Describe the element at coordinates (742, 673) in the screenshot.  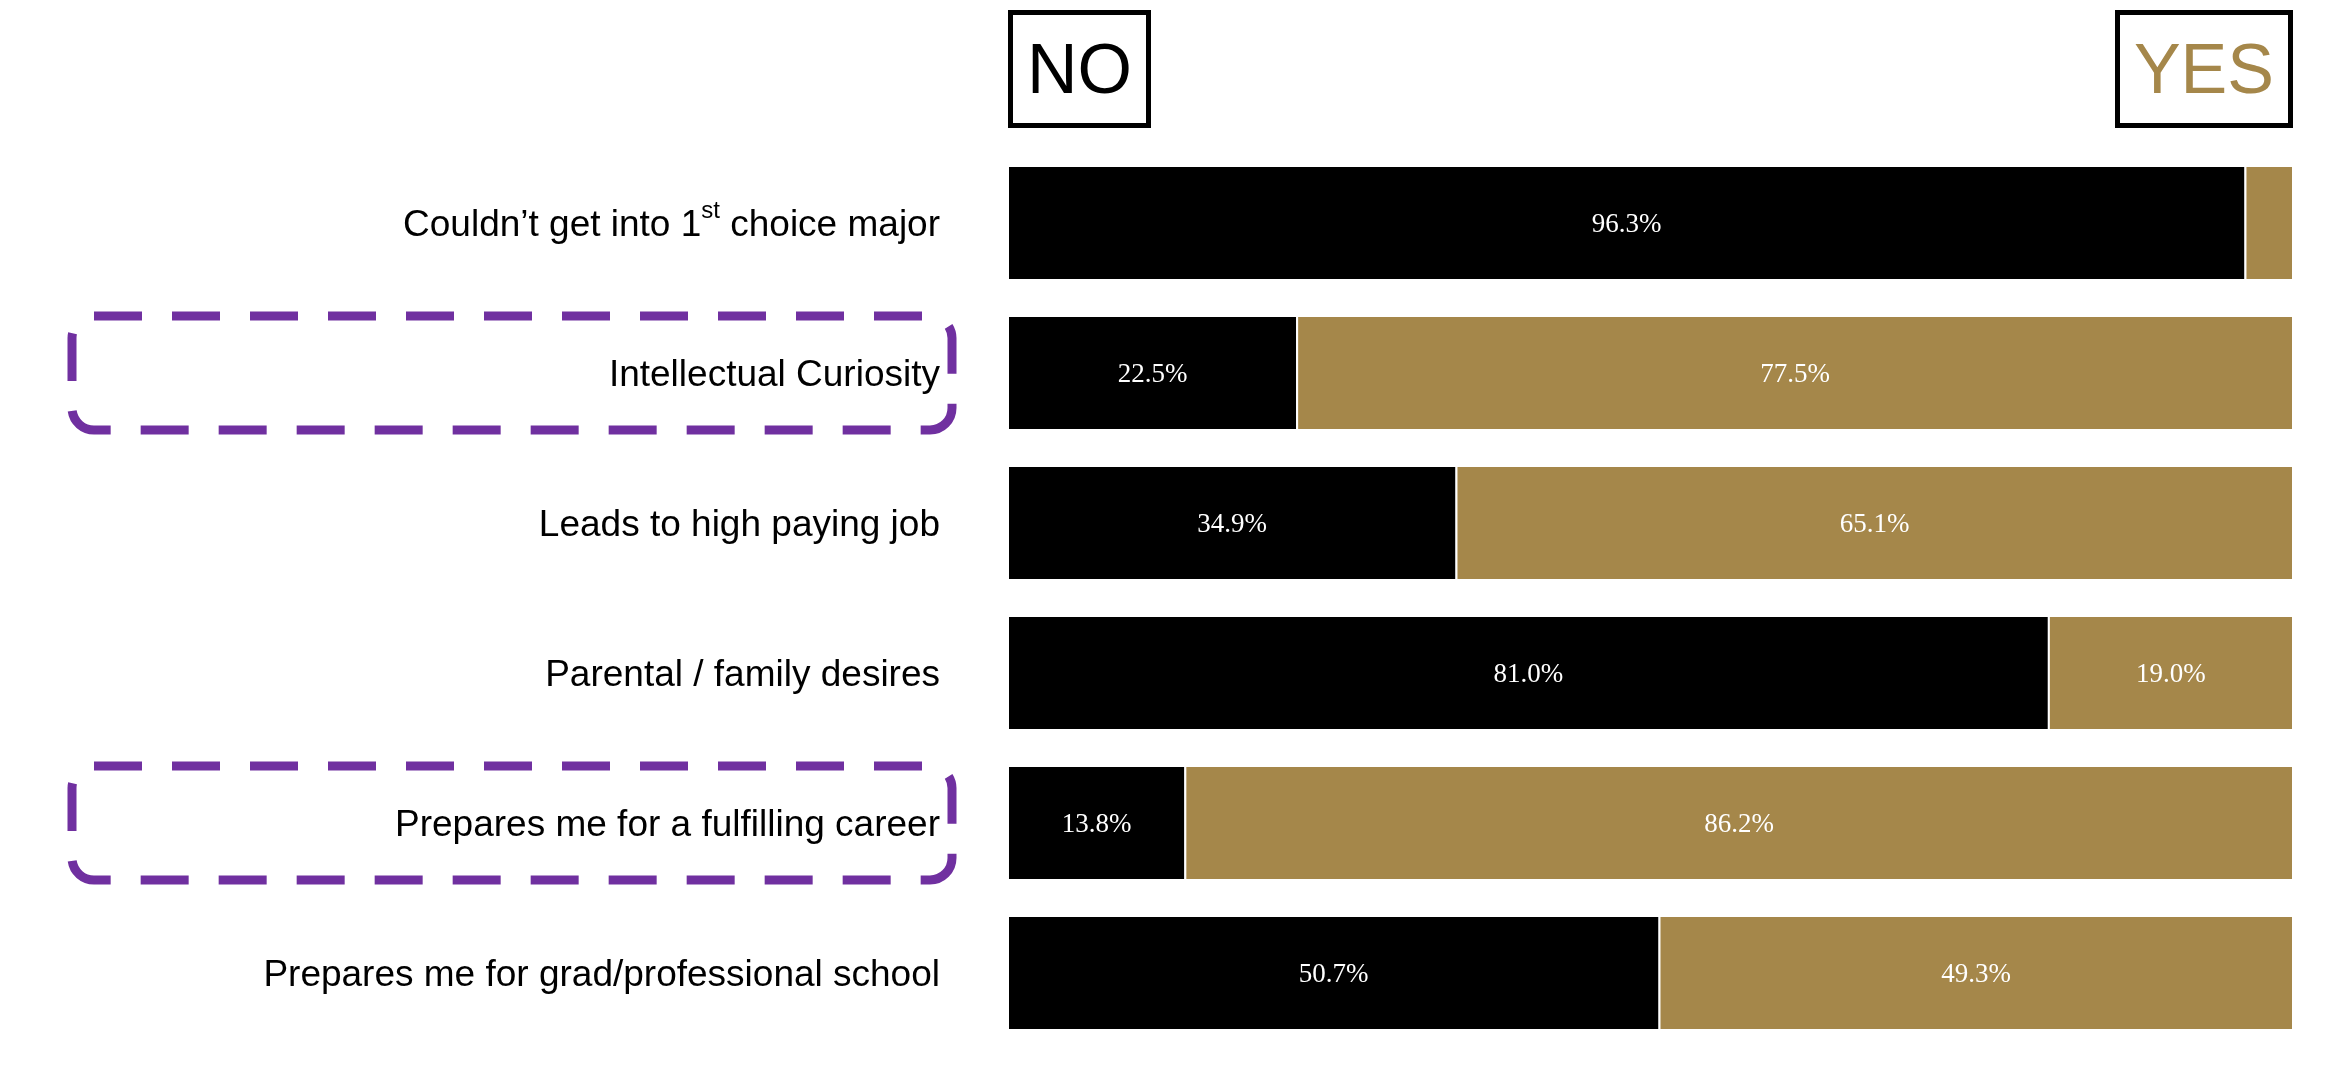
I see `y-tick-label: Parental / family desires` at that location.